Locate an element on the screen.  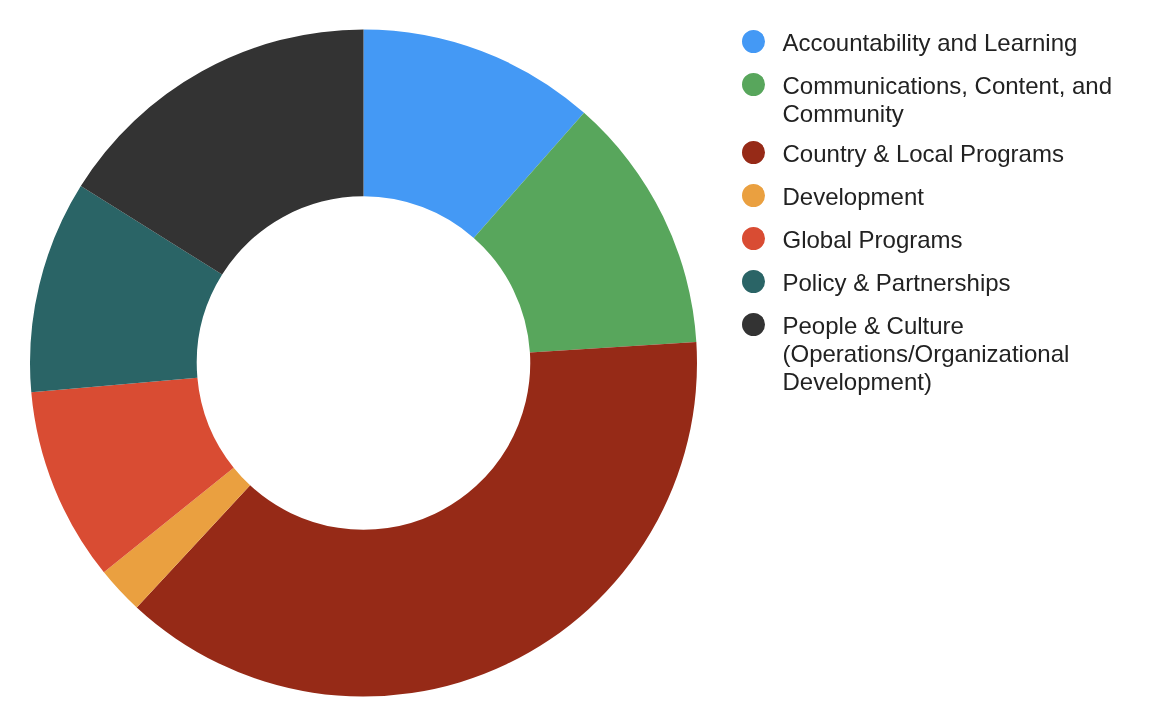
legend-label: Policy & Partnerships is located at coordinates (896, 282).